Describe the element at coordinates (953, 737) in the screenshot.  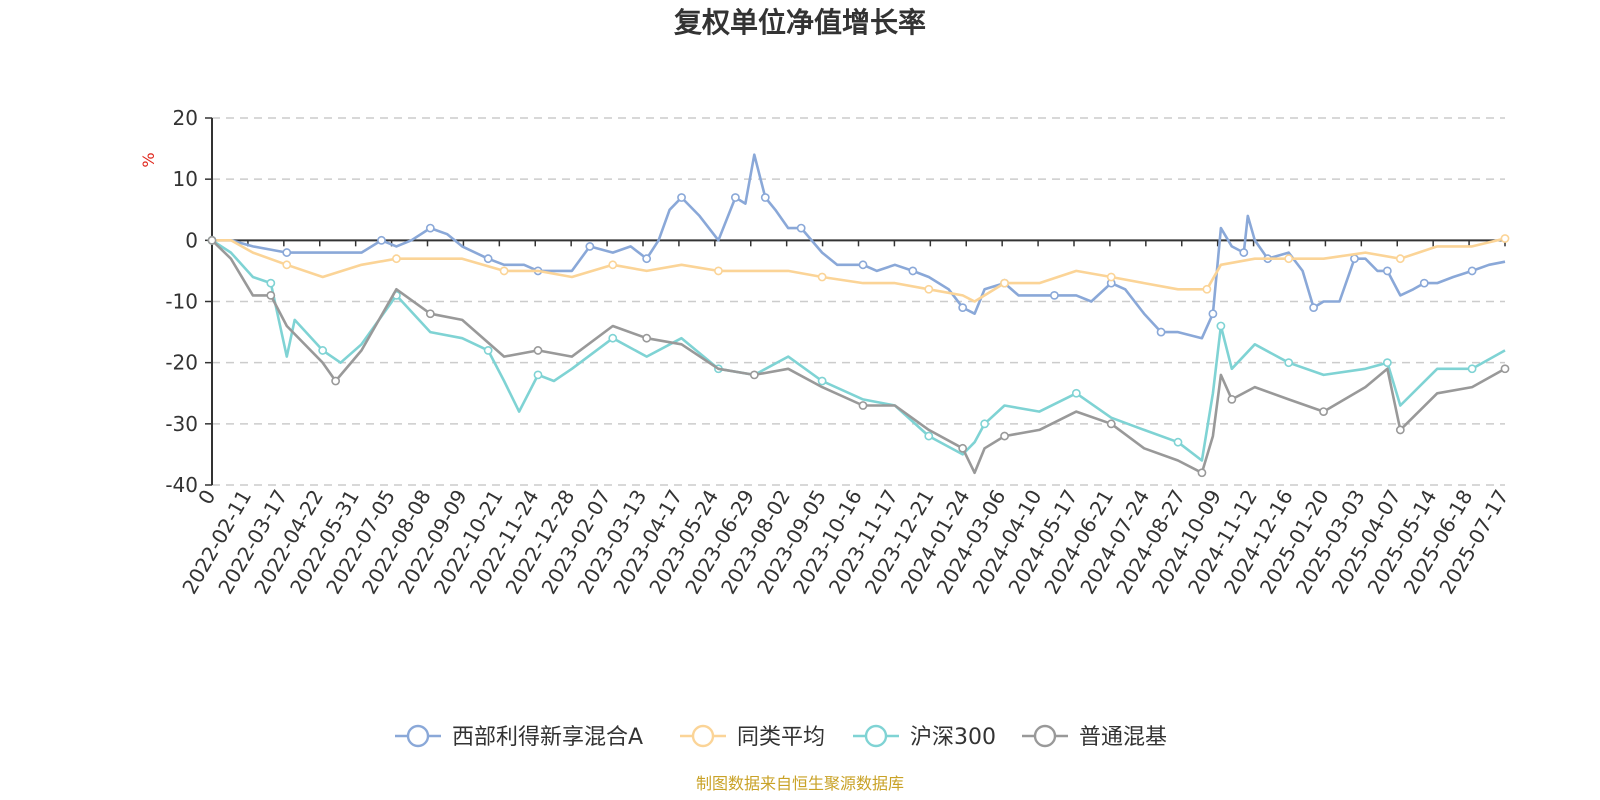
I see `legend-label: 沪深300` at that location.